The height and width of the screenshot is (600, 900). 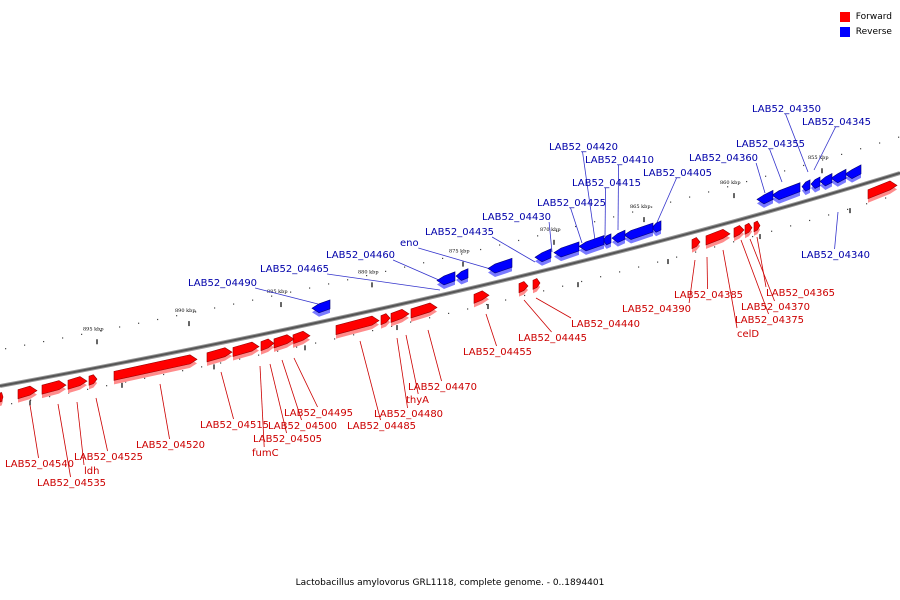 I want to click on reverse-gene-label: LAB52_04405, so click(x=677, y=173).